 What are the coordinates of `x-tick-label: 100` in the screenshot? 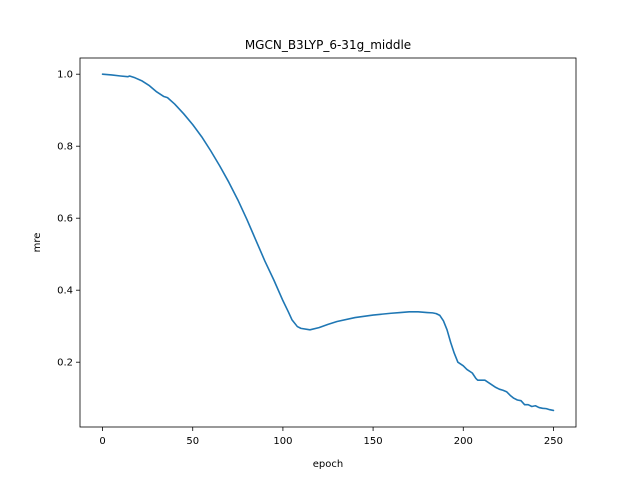 It's located at (282, 441).